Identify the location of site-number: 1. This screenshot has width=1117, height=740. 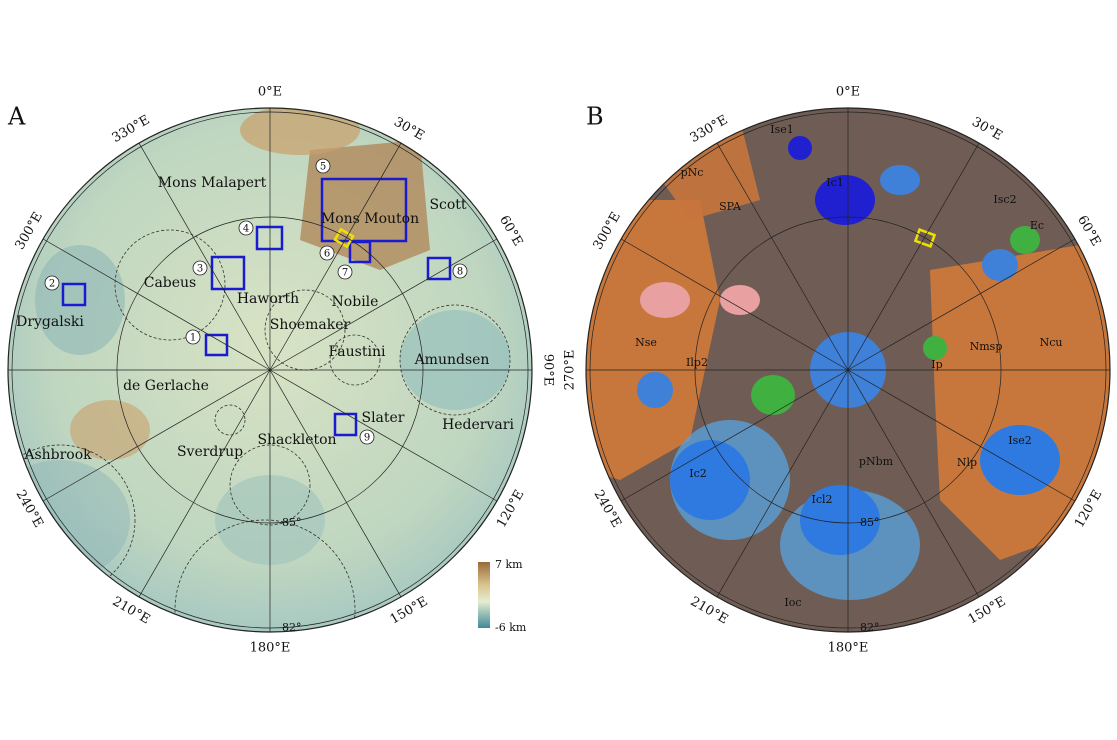
(193, 338).